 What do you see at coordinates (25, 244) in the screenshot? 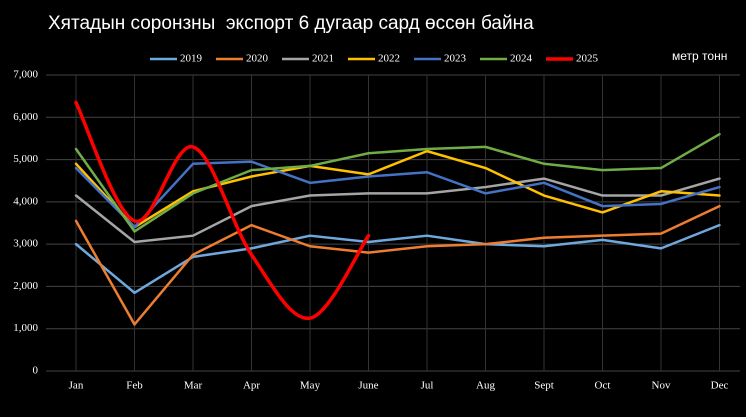
I see `y-tick-label: 3,000` at bounding box center [25, 244].